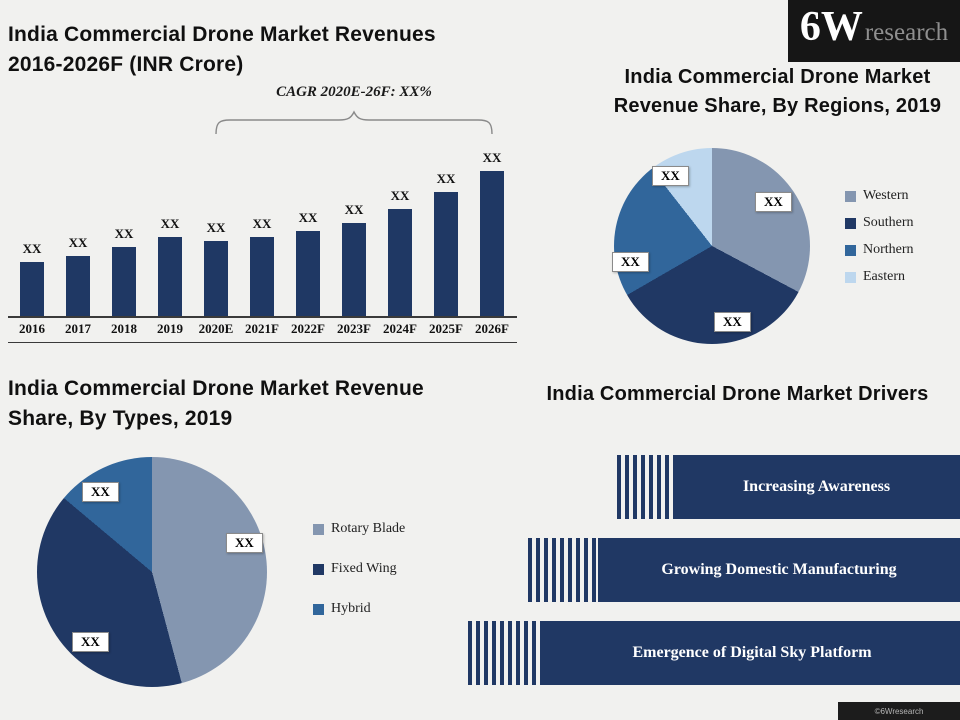 This screenshot has width=960, height=720. What do you see at coordinates (712, 246) in the screenshot?
I see `regions-pie-chart` at bounding box center [712, 246].